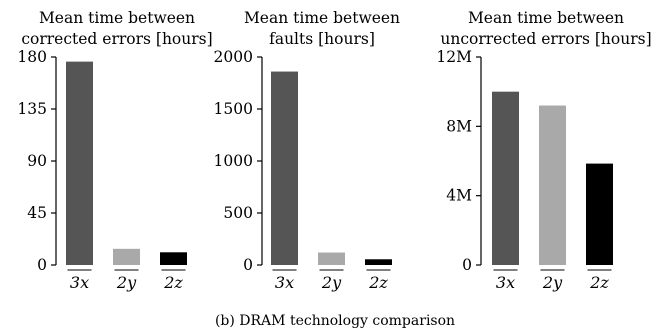 The height and width of the screenshot is (334, 670). I want to click on chart-2-title-line-2: faults [hours], so click(322, 39).